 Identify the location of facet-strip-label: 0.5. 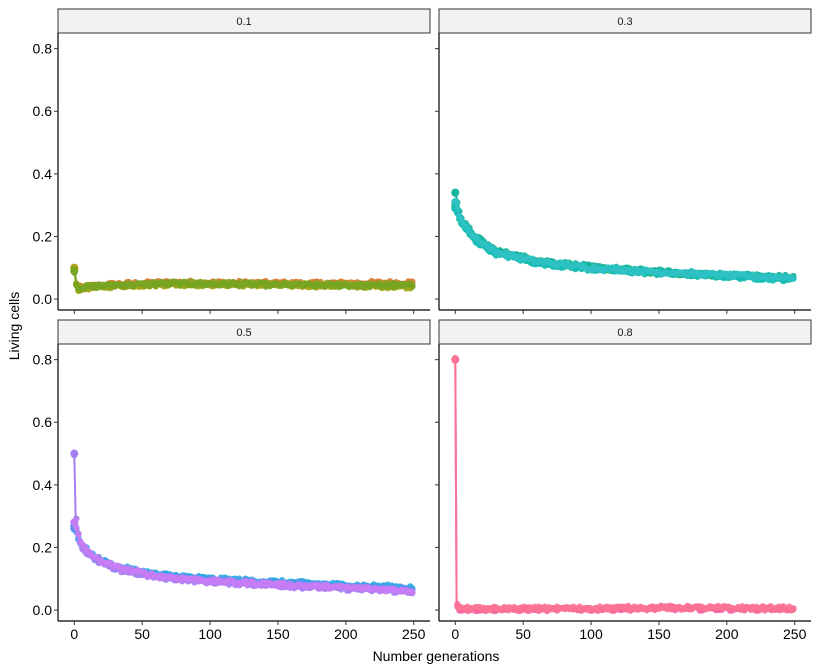
(243, 333).